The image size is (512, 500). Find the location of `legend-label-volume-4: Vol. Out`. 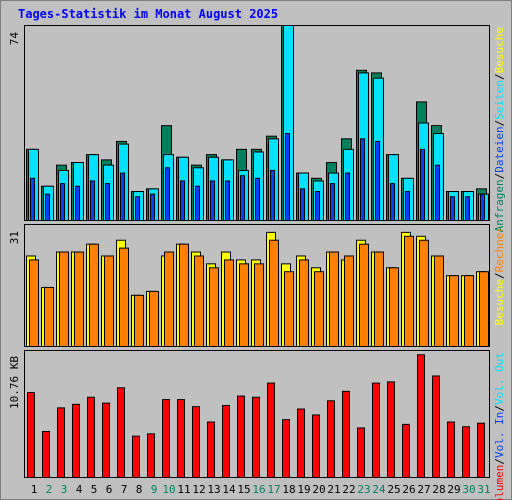

legend-label-volume-4: Vol. Out is located at coordinates (499, 378).